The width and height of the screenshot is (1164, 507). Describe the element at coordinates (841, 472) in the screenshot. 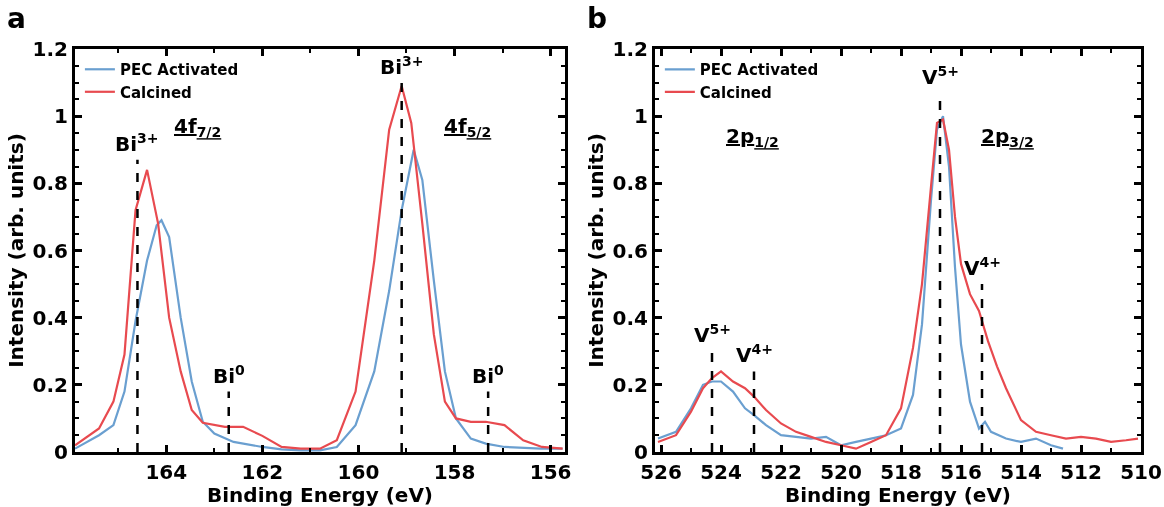

I see `x-tick-label: 520` at that location.